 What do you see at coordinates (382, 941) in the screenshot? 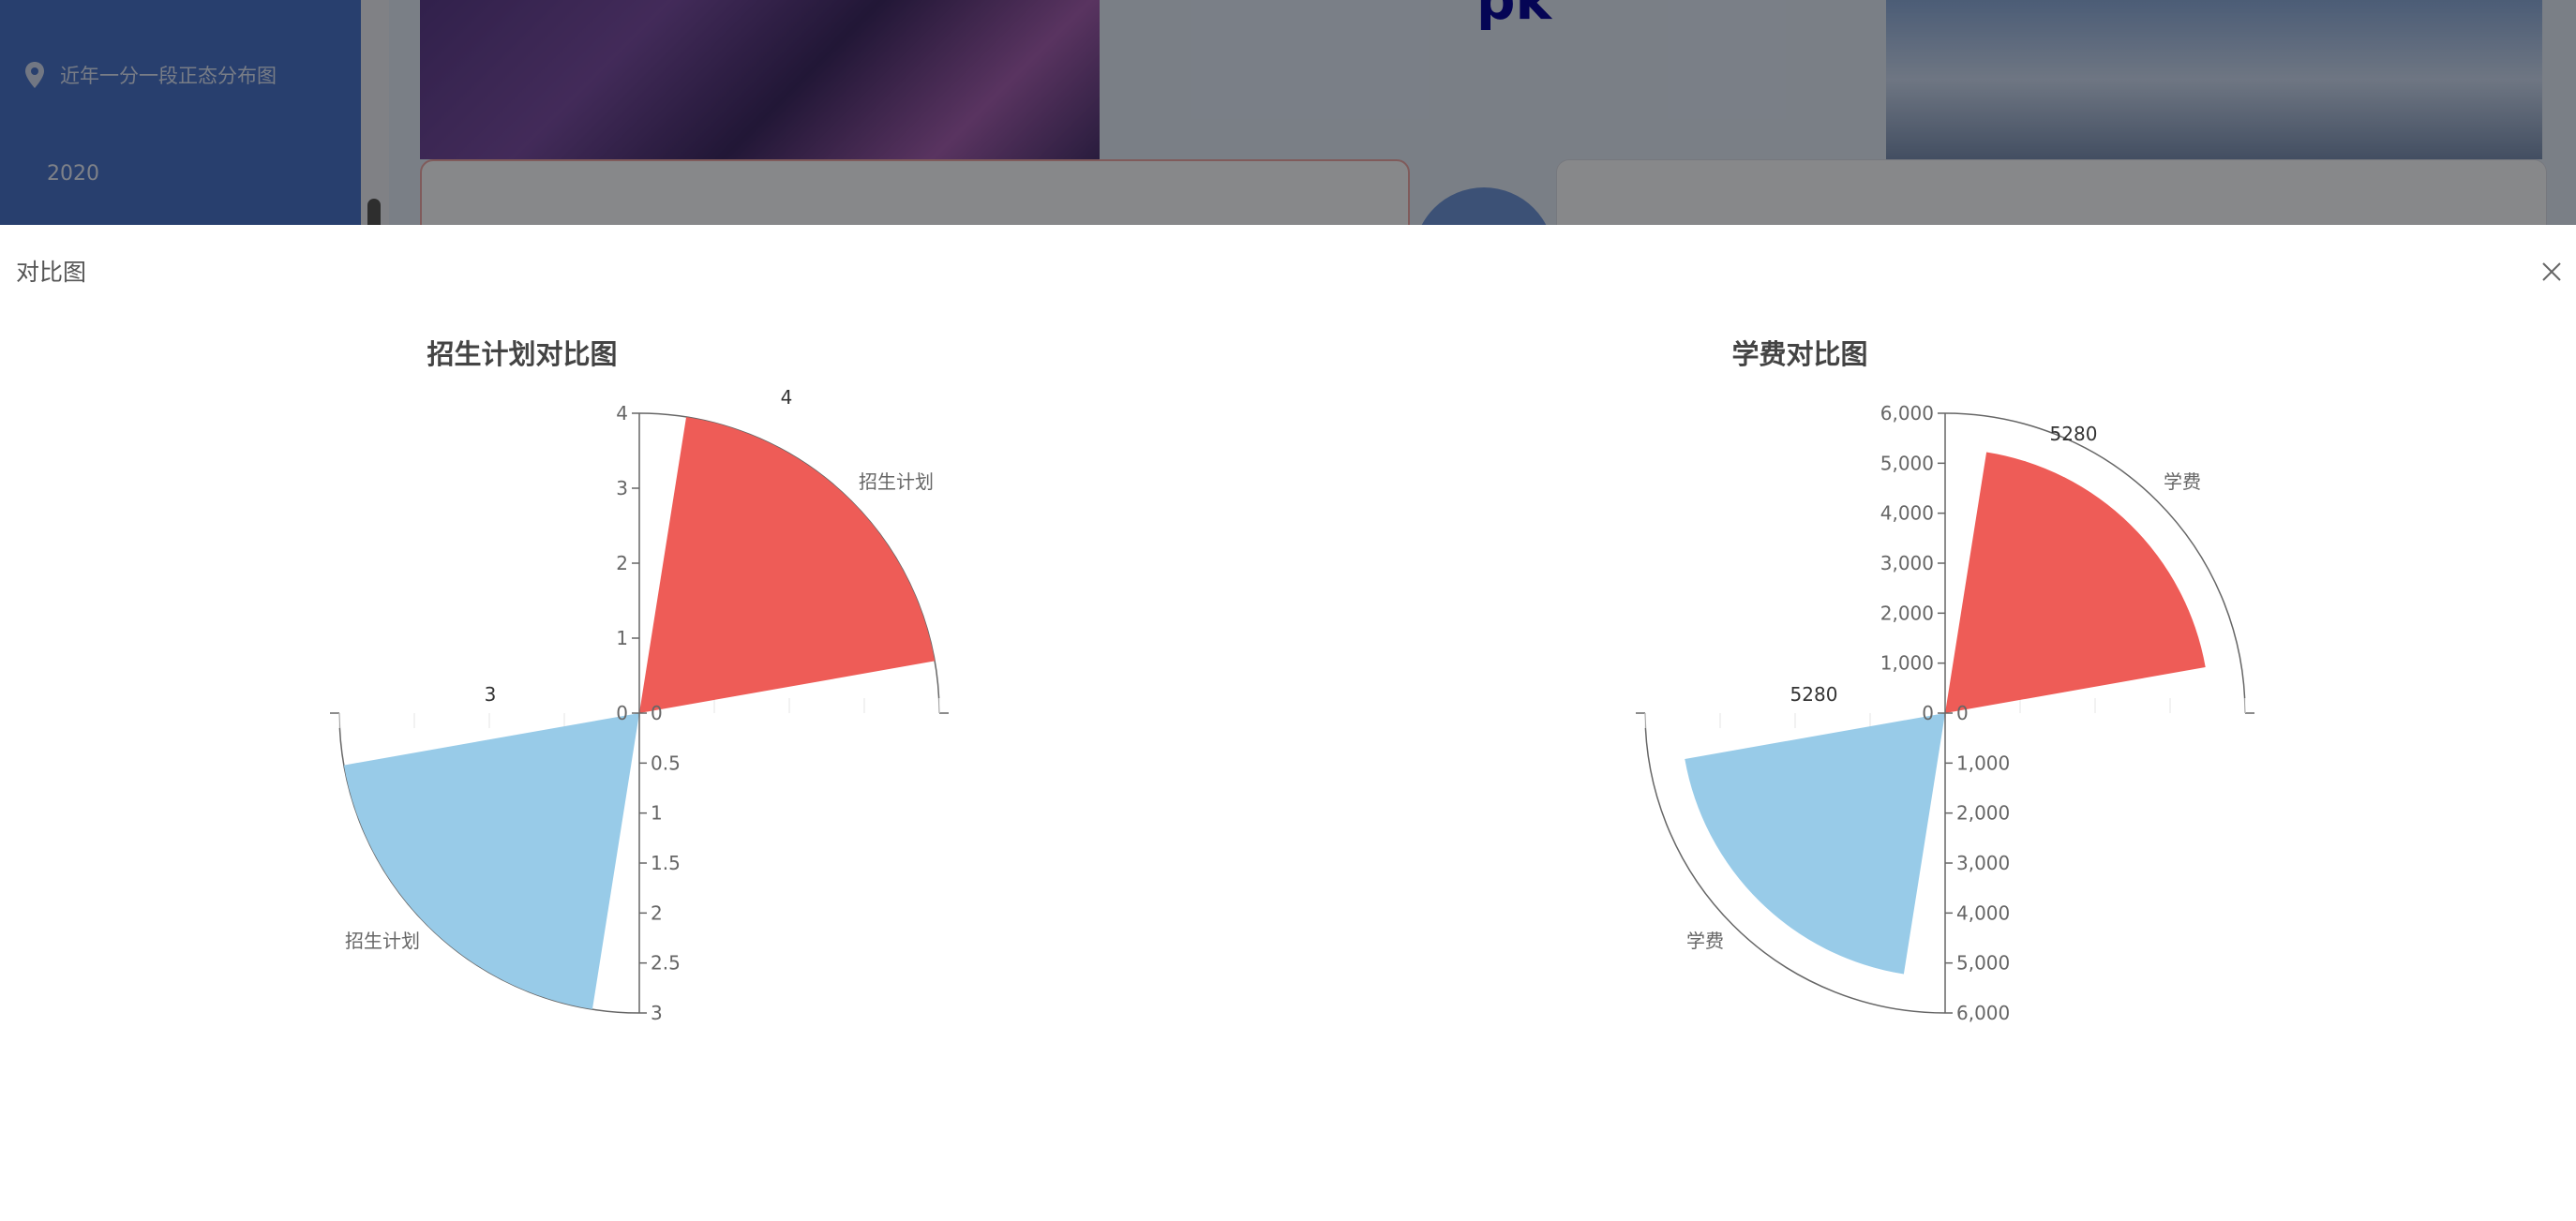
I see `series-label-b: 招生计划` at bounding box center [382, 941].